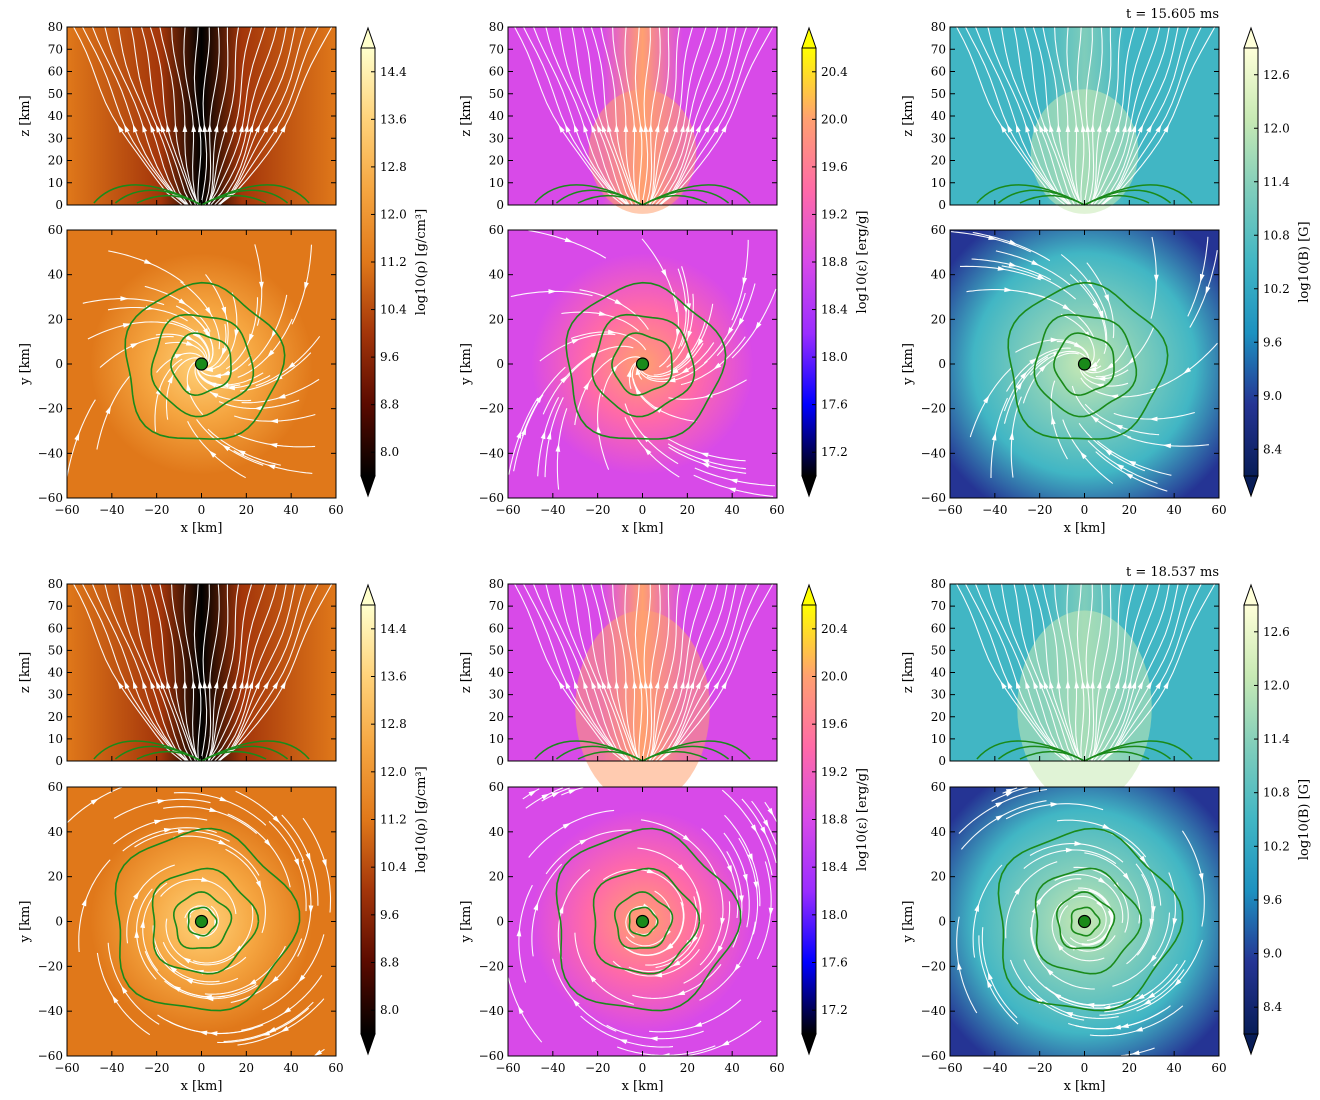 The height and width of the screenshot is (1100, 1320). I want to click on x-tick-label: −40, so click(111, 510).